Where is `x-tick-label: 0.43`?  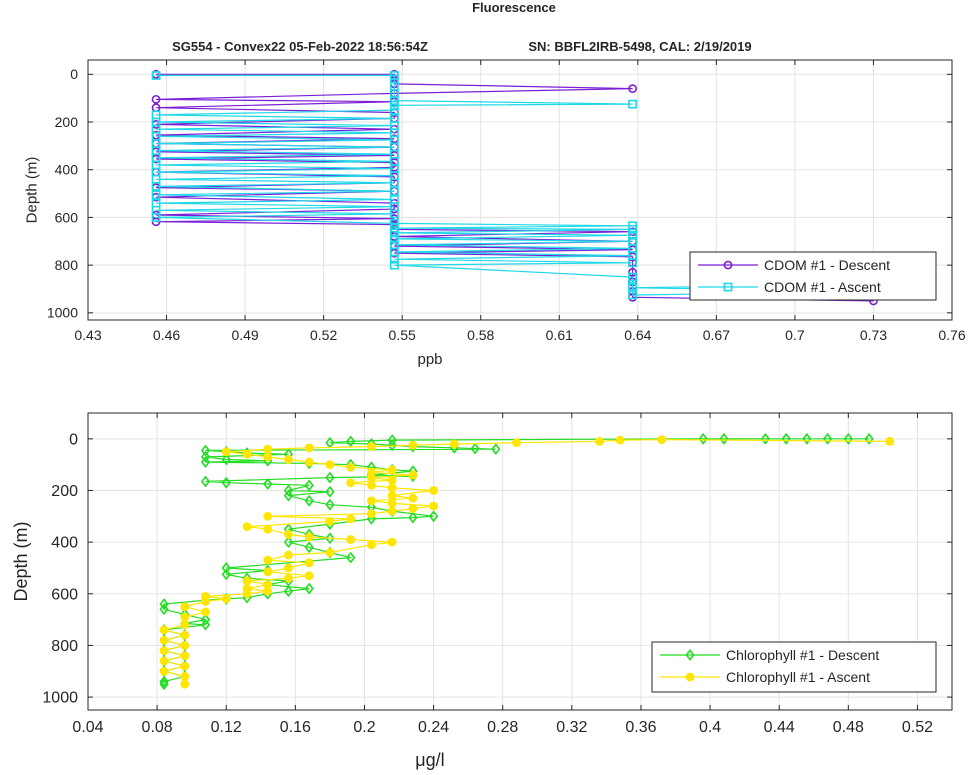 x-tick-label: 0.43 is located at coordinates (87, 335).